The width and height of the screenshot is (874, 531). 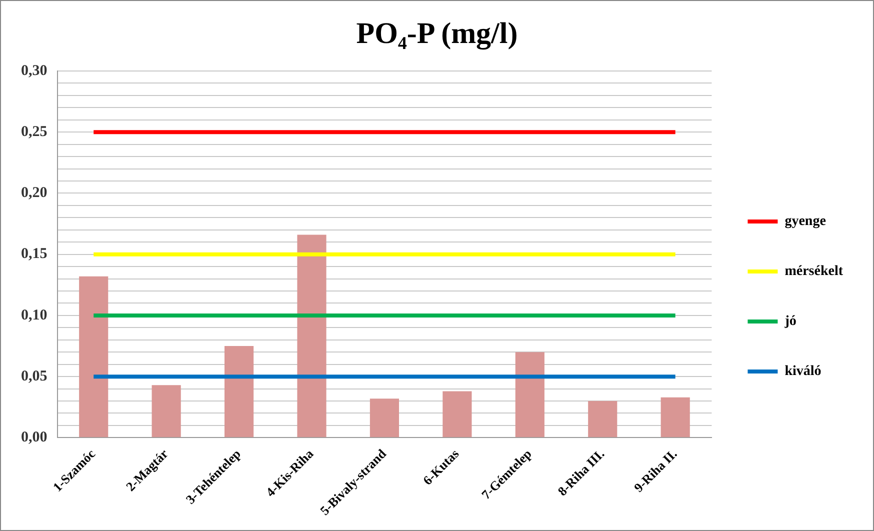 I want to click on legend-label: mérsékelt, so click(x=814, y=272).